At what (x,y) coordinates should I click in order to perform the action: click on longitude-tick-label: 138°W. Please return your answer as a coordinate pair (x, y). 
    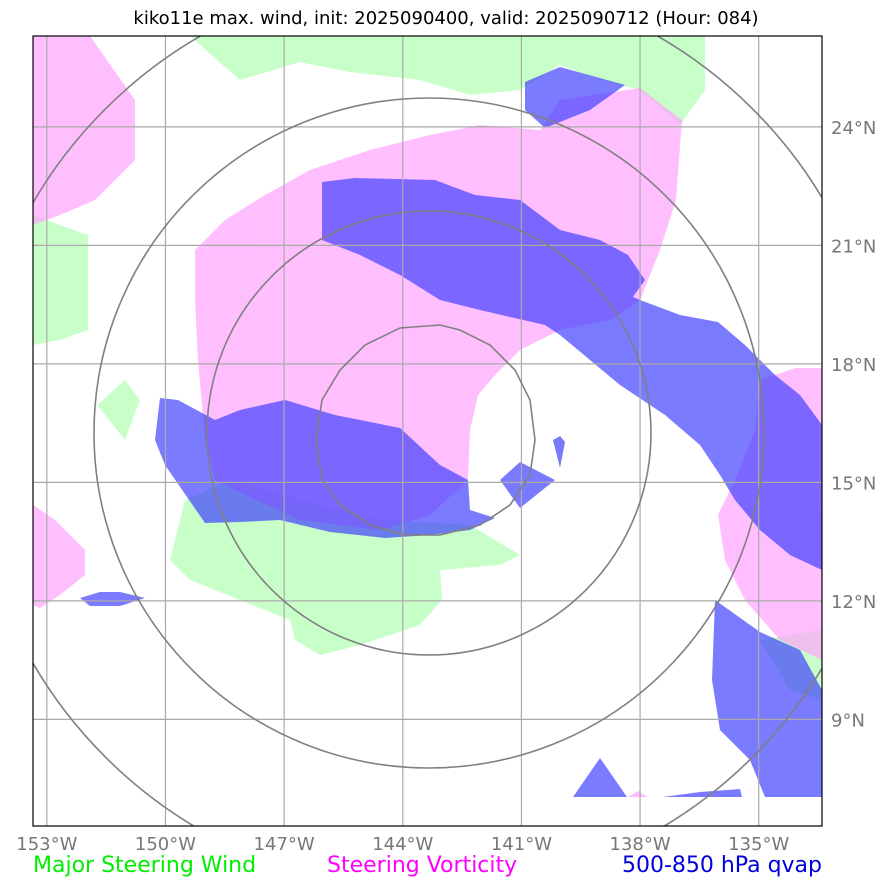
    Looking at the image, I should click on (639, 844).